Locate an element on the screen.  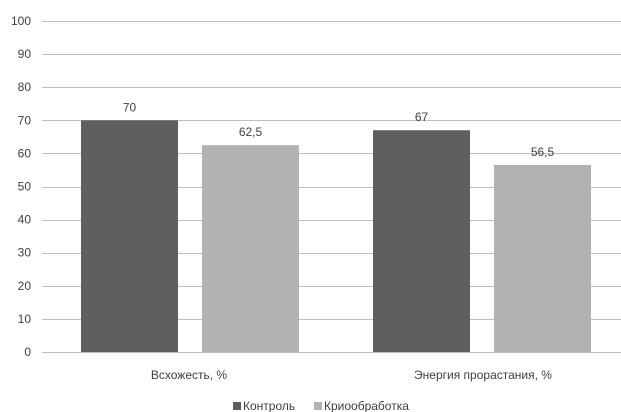
category-labels: Всхожесть, % Энергия прорастания, % is located at coordinates (351, 375).